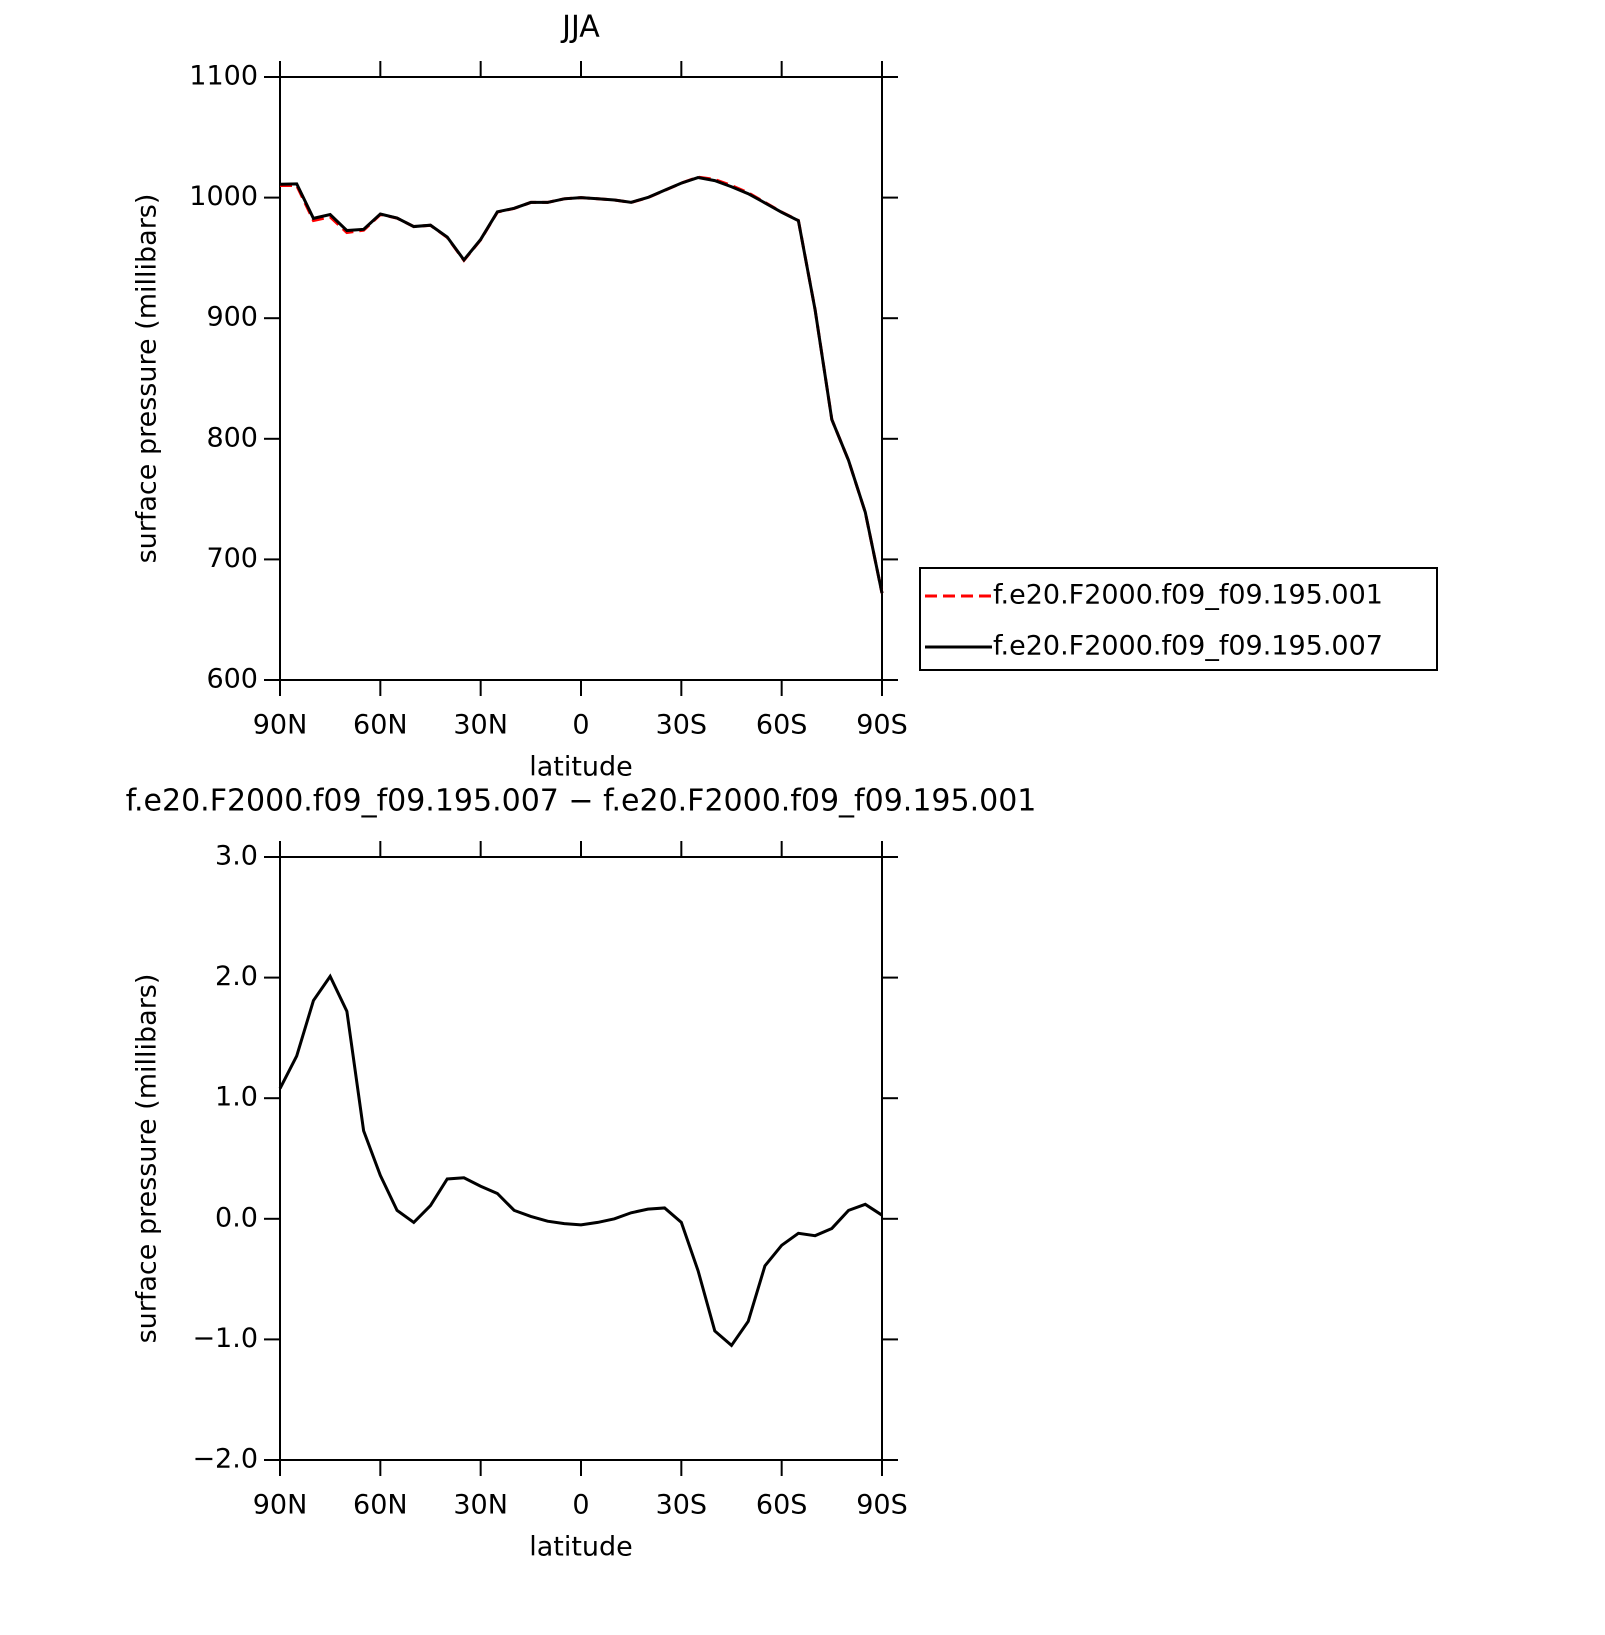 This screenshot has height=1635, width=1605. I want to click on y-tick-label: 1100, so click(223, 76).